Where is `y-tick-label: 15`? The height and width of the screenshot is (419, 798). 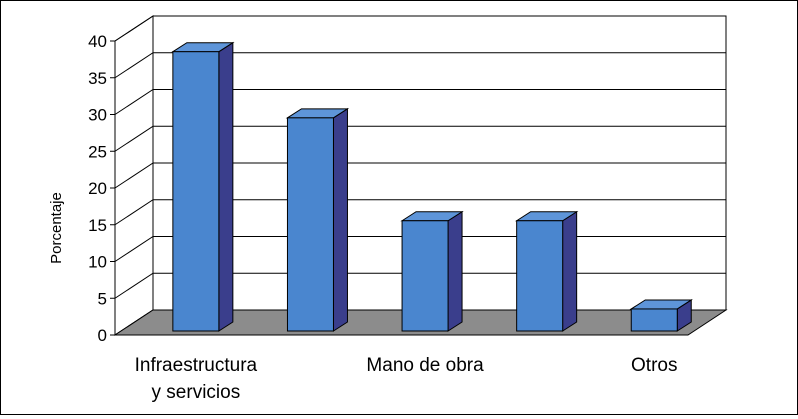 y-tick-label: 15 is located at coordinates (97, 225).